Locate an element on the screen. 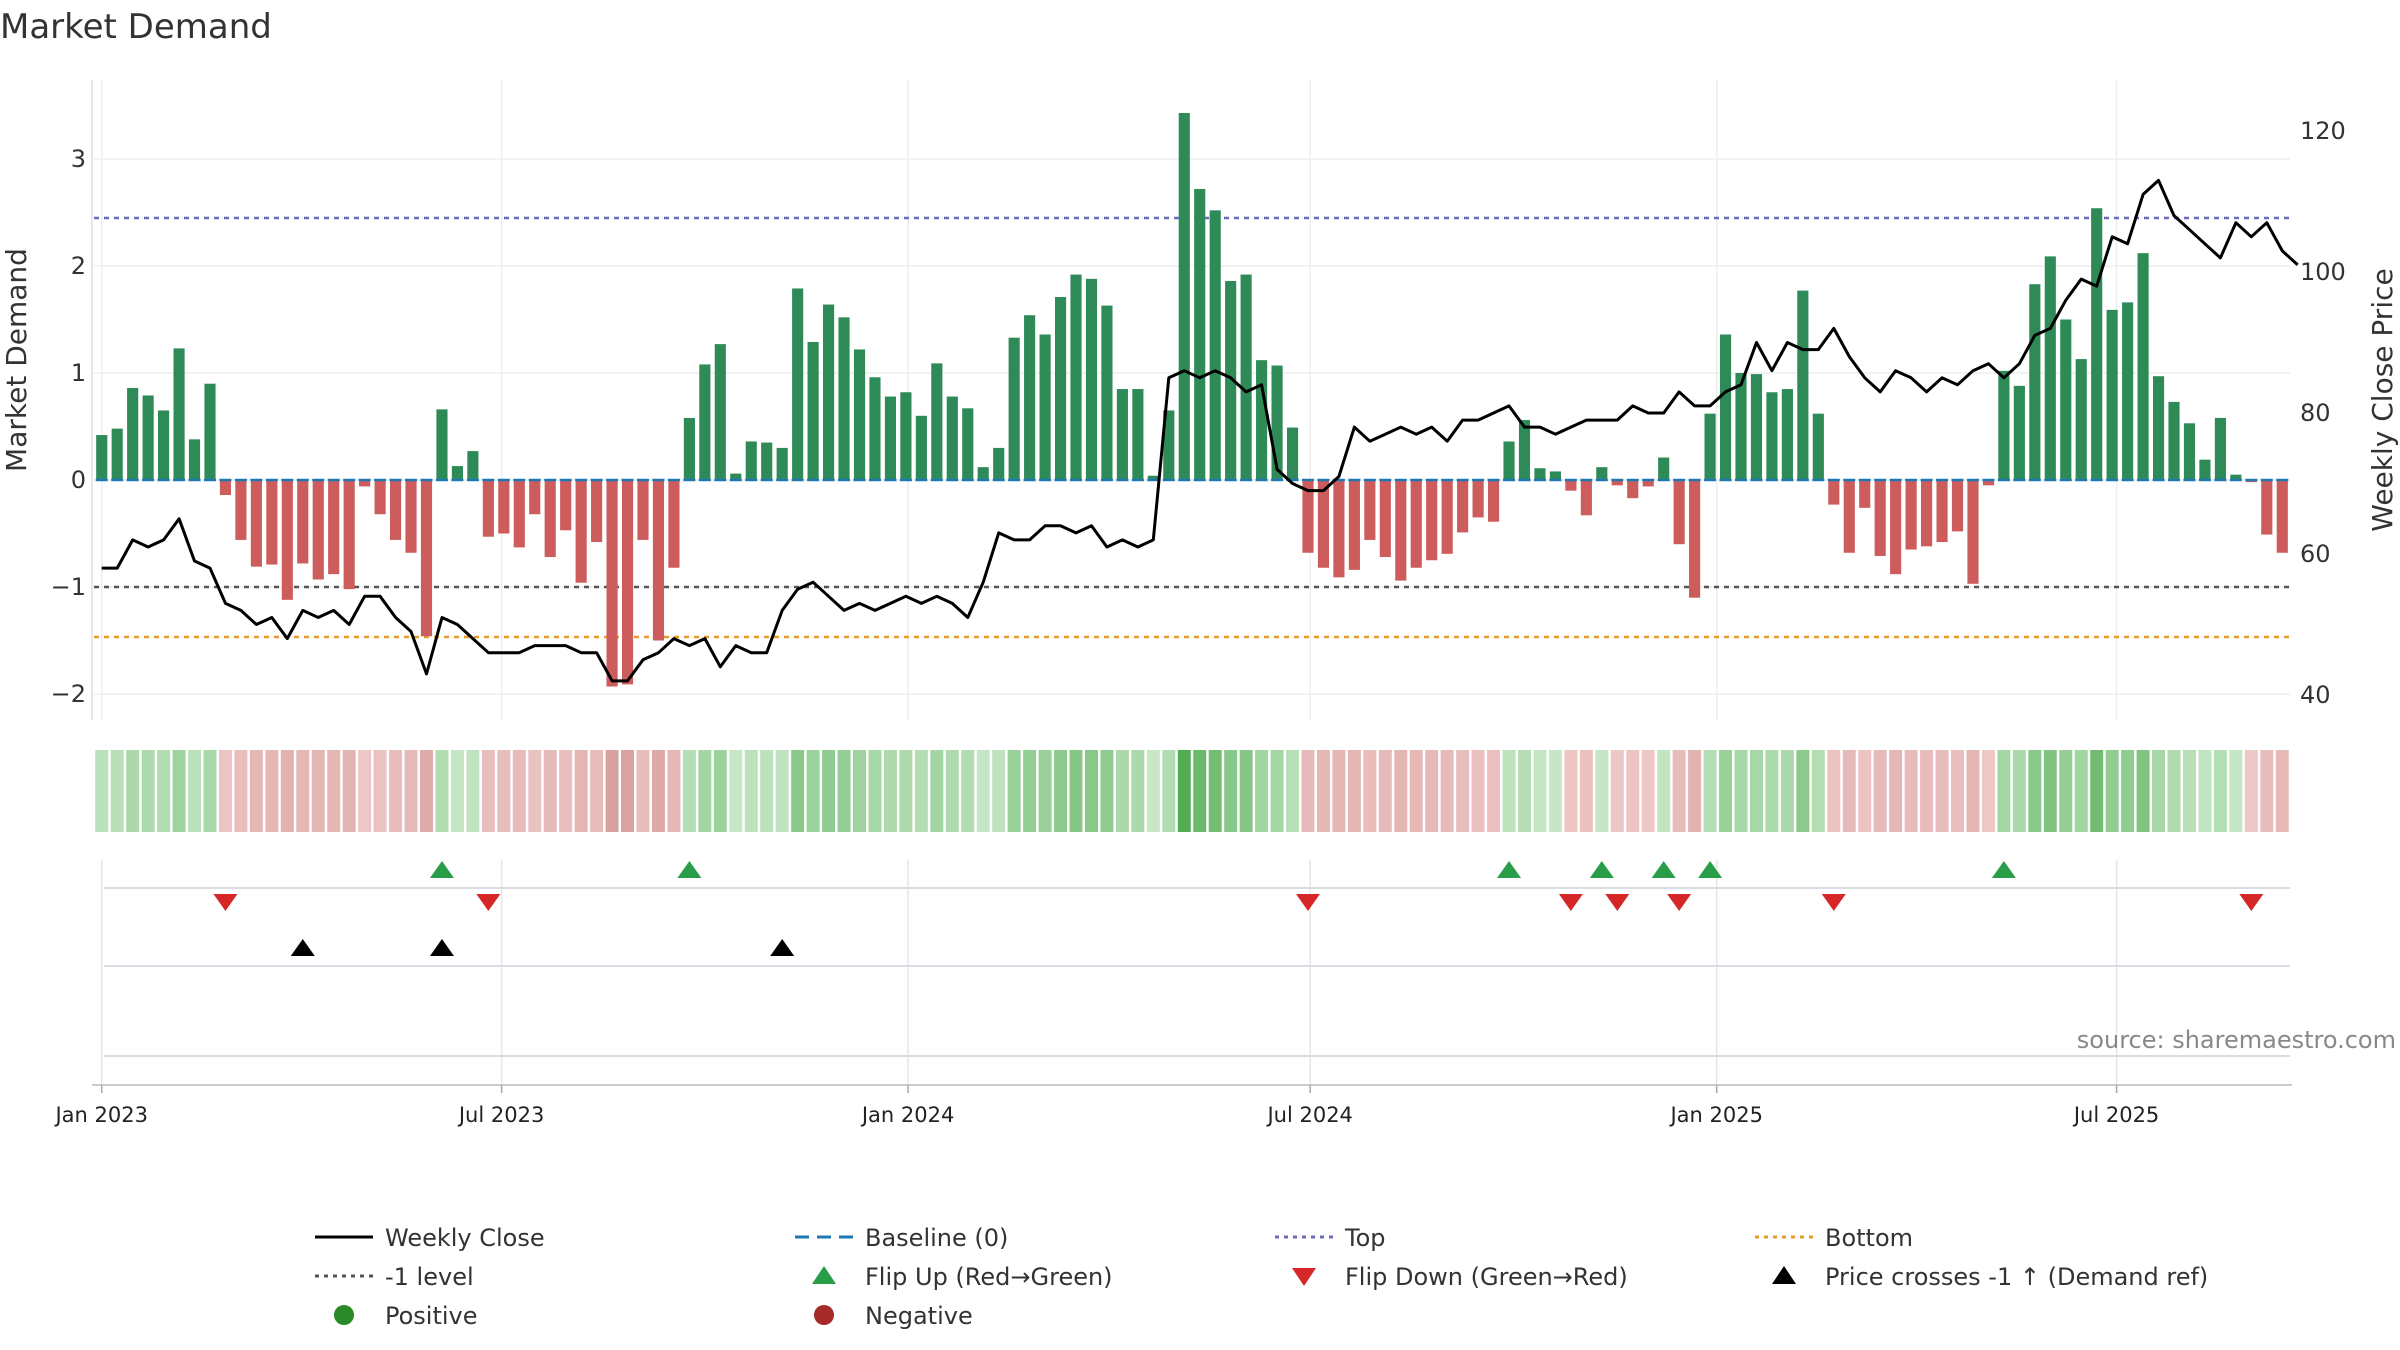 This screenshot has height=1350, width=2400. legend-item: Bottom is located at coordinates (1834, 1238).